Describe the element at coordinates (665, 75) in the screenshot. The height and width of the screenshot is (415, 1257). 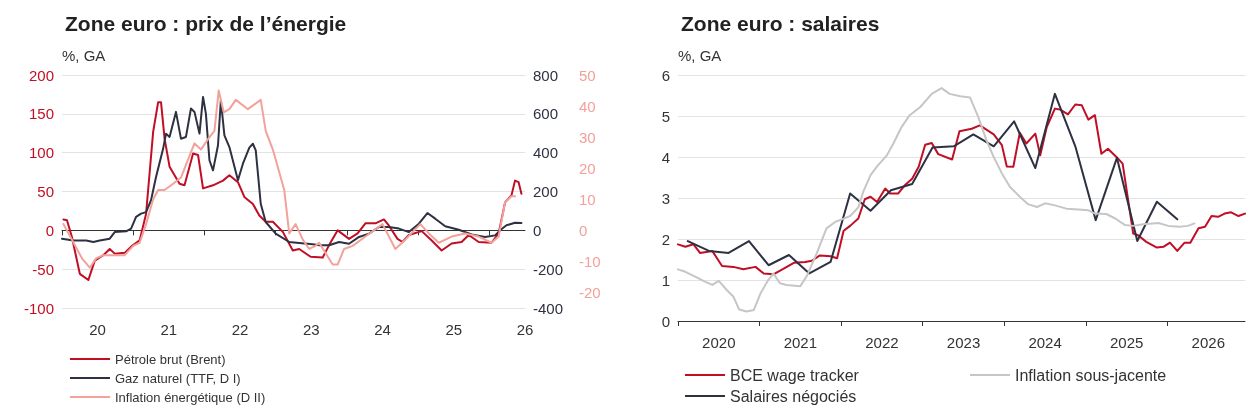
I see `y-tick-label: 6` at that location.